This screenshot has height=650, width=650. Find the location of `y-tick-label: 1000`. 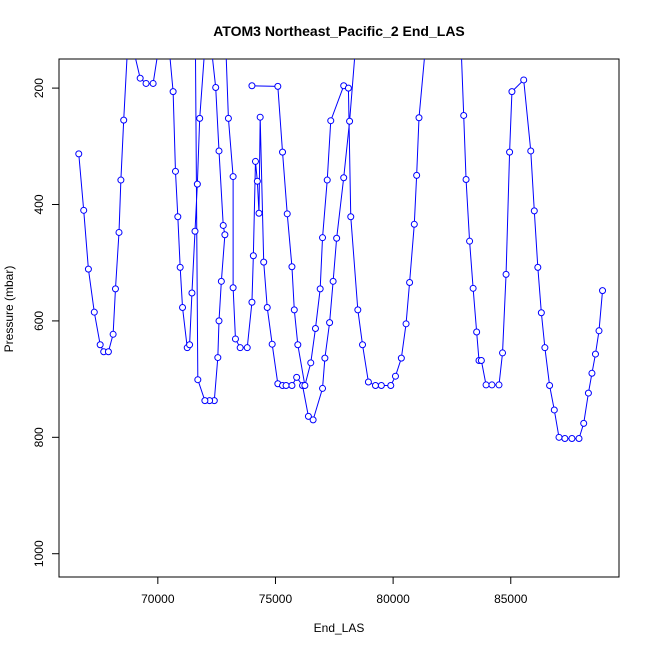

y-tick-label: 1000 is located at coordinates (39, 553).